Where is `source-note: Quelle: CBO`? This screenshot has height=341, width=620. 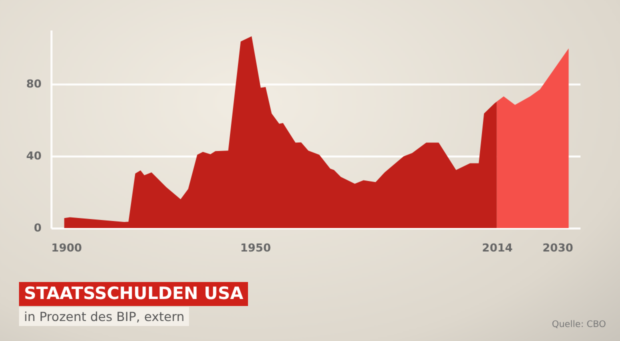
source-note: Quelle: CBO is located at coordinates (579, 325).